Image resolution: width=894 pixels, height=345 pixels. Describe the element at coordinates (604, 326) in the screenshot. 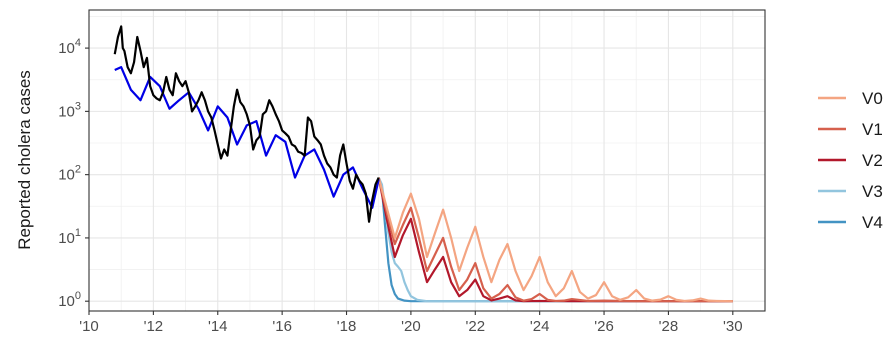

I see `x-tick-label: '26` at that location.